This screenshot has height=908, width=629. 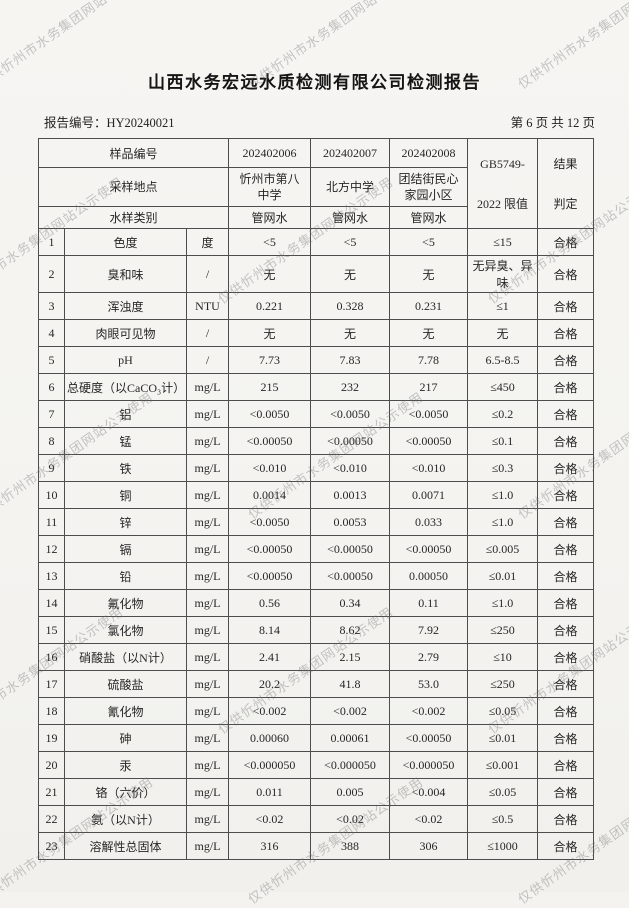 I want to click on table-row: 14 氟化物 mg/L 0.56 0.34 0.11 ≤1.0 合格, so click(x=316, y=603).